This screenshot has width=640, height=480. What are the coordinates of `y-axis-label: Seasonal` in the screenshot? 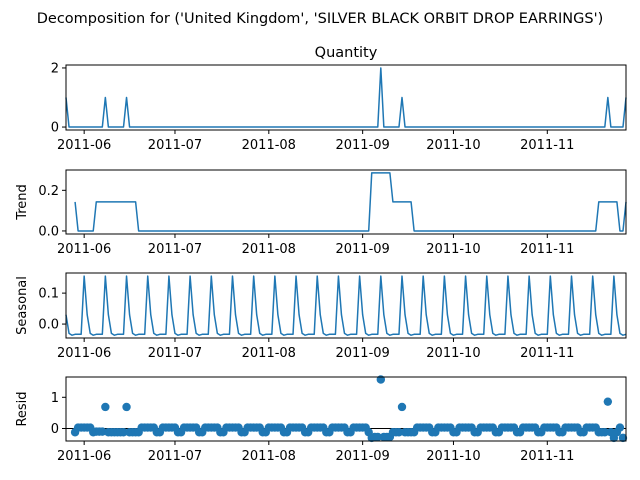 It's located at (22, 305).